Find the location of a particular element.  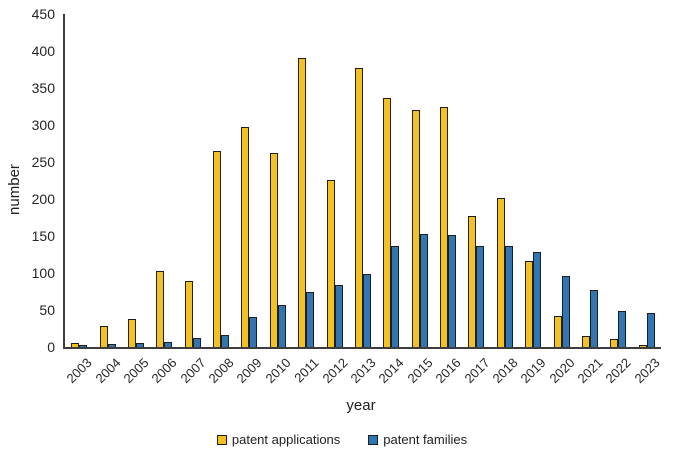

category-group-2013 is located at coordinates (363, 207).